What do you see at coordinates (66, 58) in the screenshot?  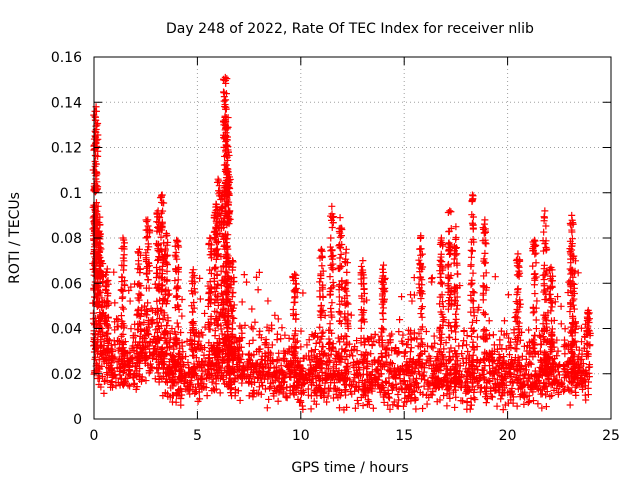 I see `y-tick-label: 0.16` at bounding box center [66, 58].